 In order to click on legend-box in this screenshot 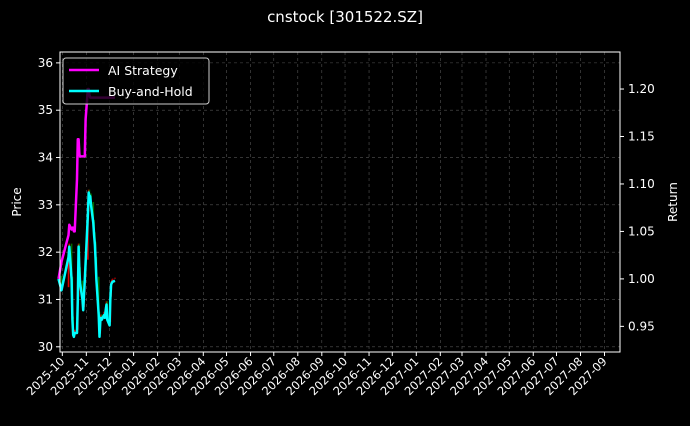, I will do `click(136, 81)`.